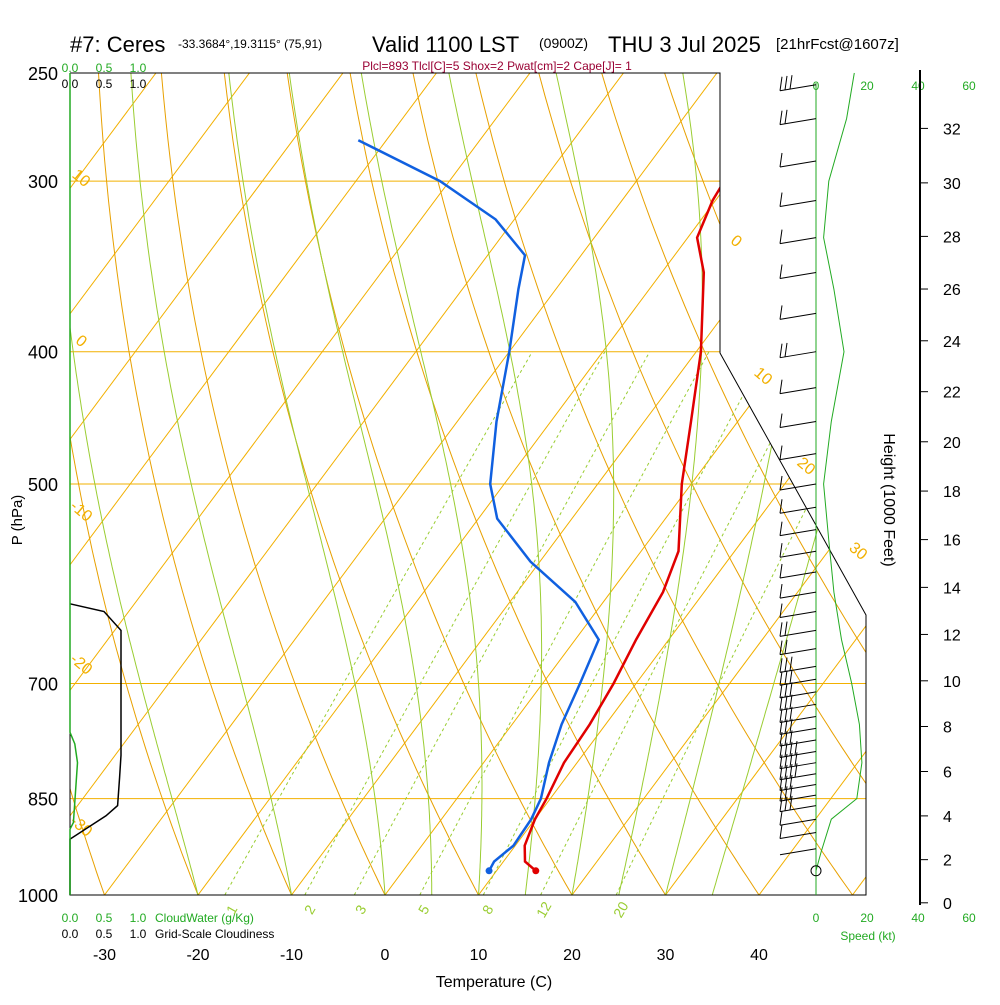 This screenshot has width=1000, height=1005. Describe the element at coordinates (736, 241) in the screenshot. I see `isotherm-label: 0` at that location.